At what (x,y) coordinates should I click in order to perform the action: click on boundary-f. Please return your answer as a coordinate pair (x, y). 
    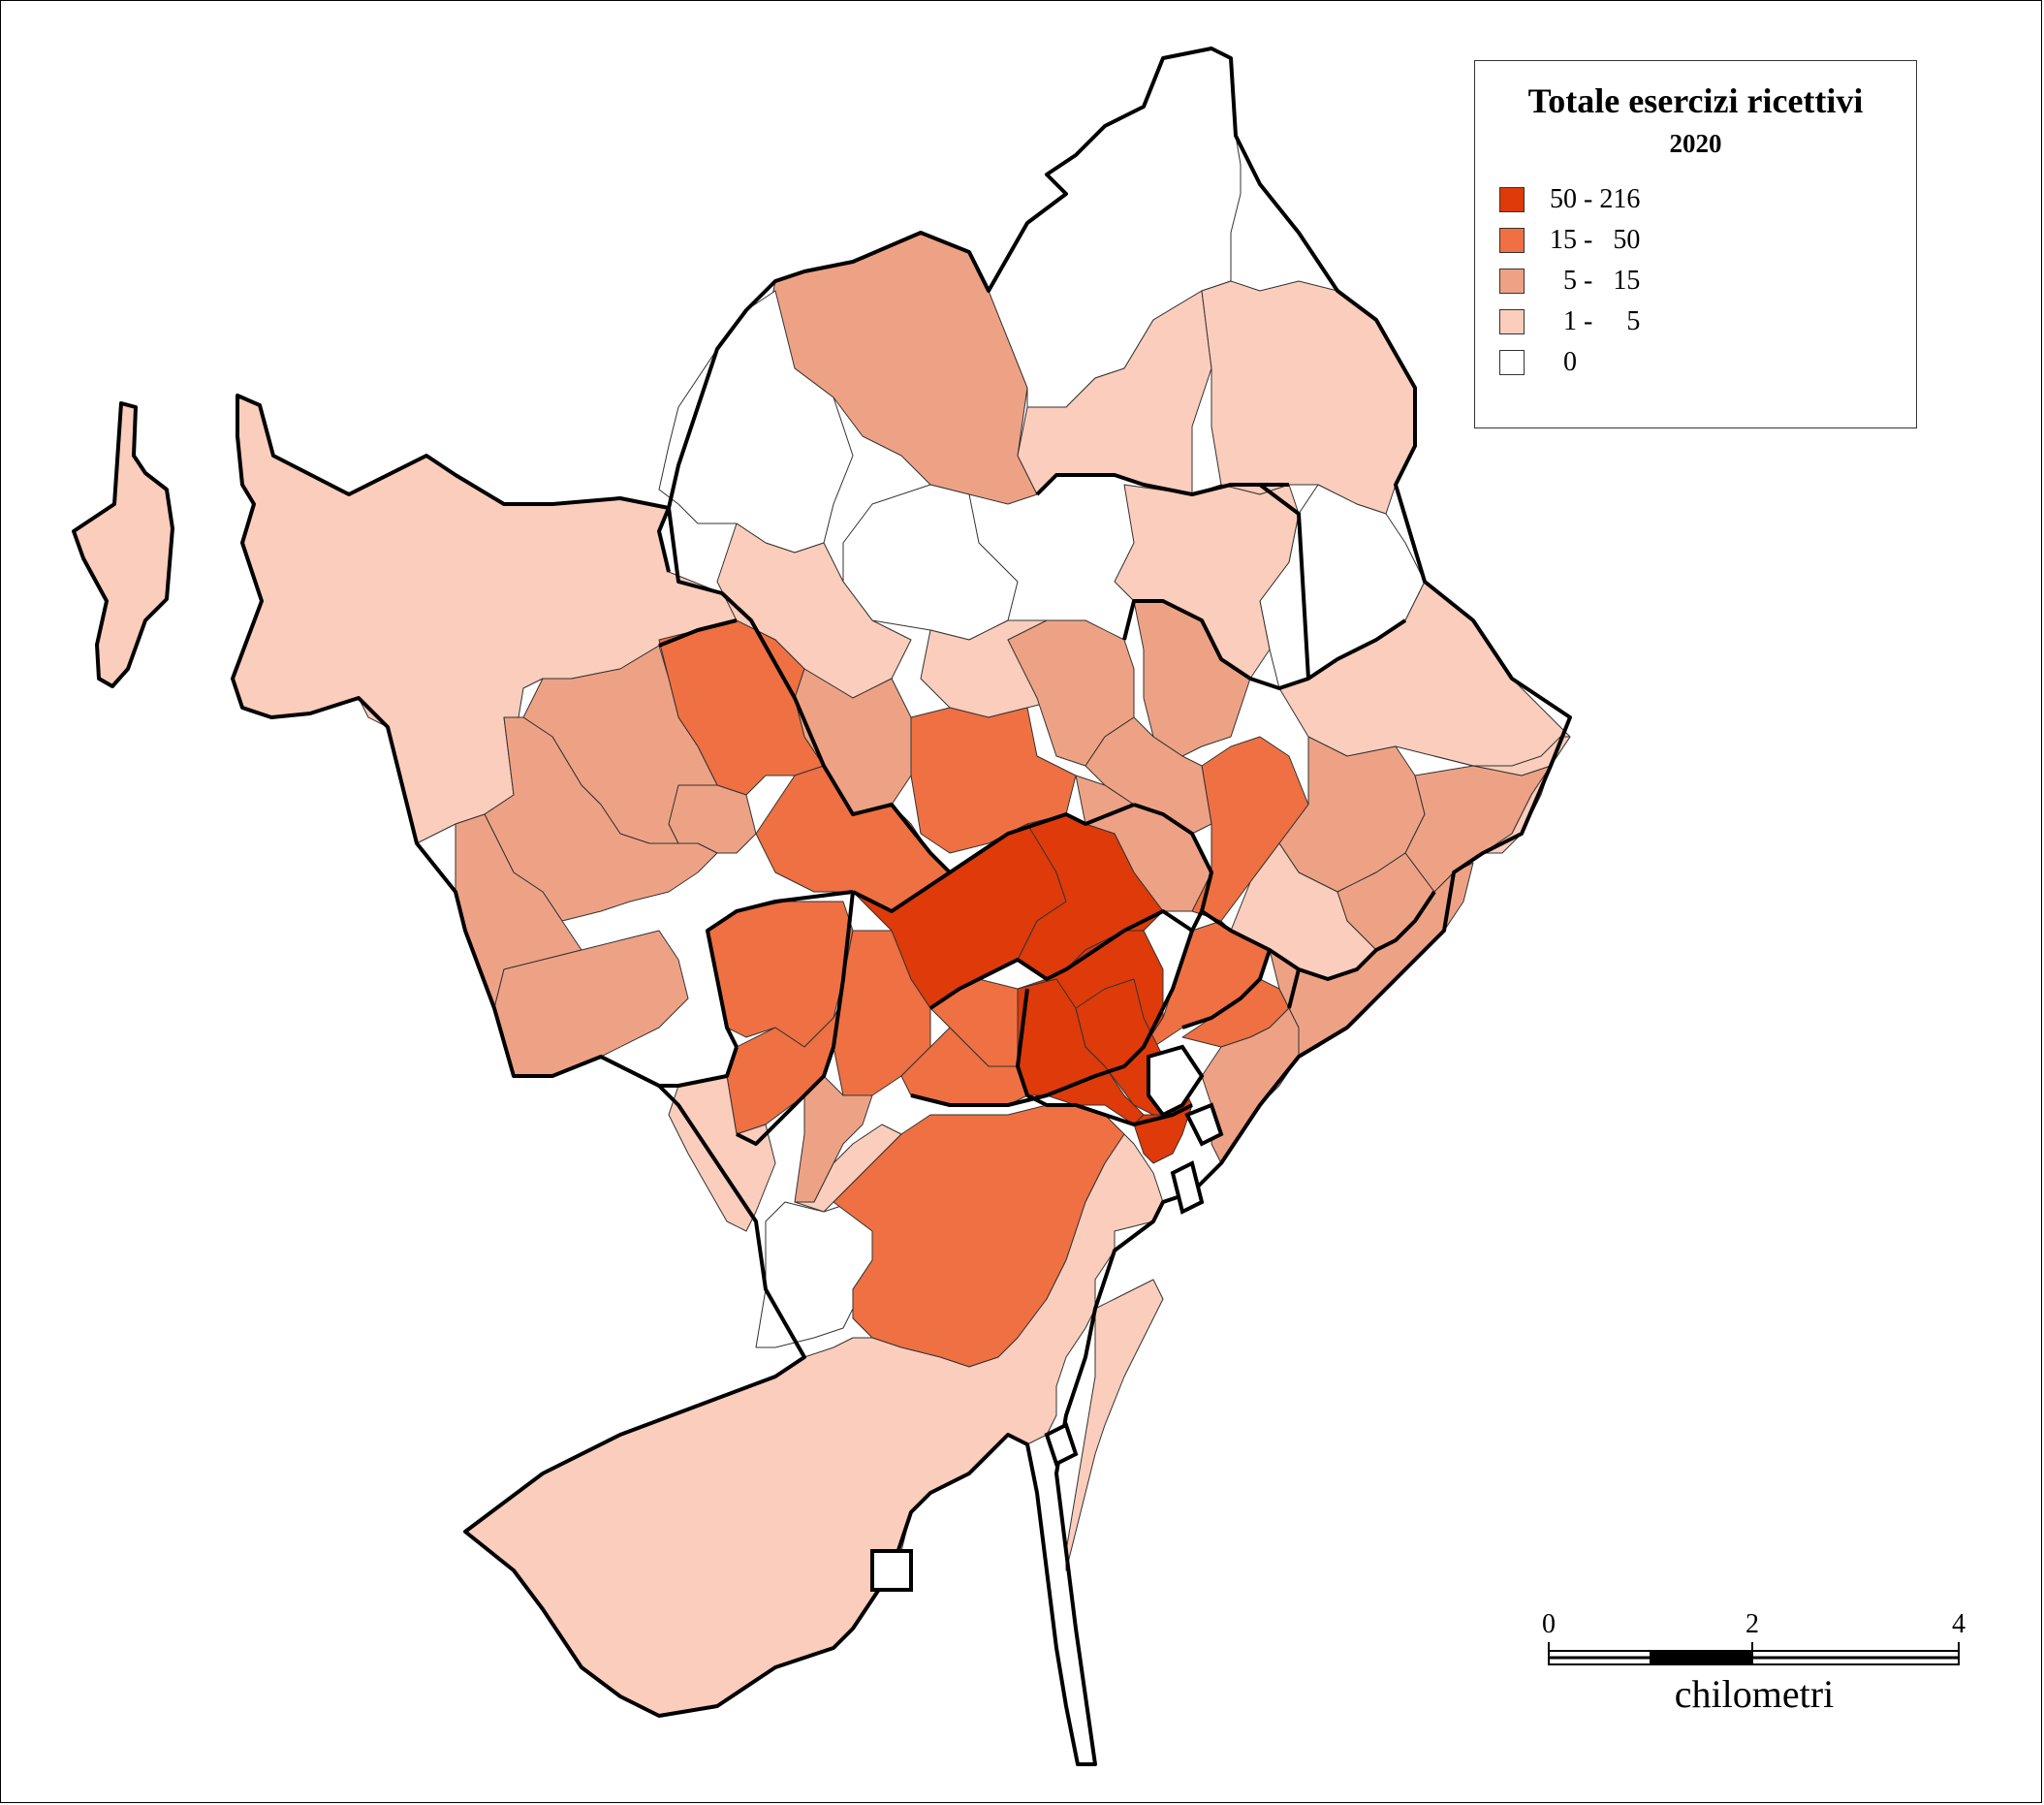
    Looking at the image, I should click on (902, 892).